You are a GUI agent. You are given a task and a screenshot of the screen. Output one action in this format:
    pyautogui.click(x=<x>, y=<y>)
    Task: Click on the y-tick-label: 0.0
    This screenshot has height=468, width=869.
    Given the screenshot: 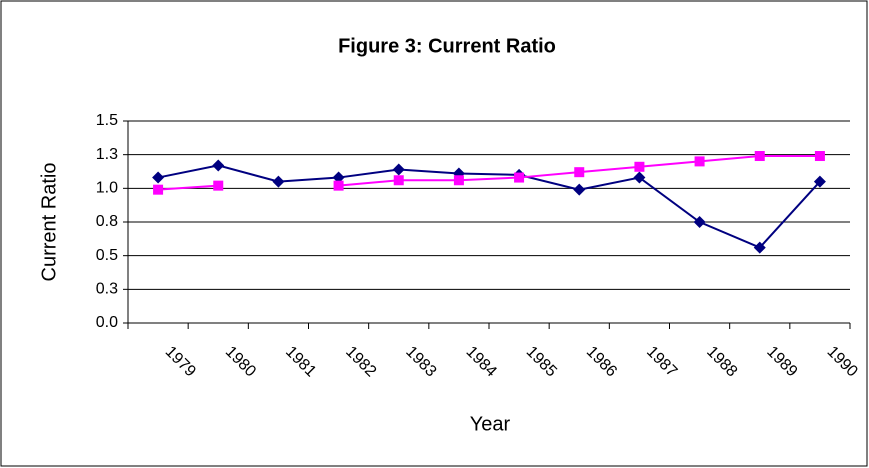 What is the action you would take?
    pyautogui.click(x=107, y=322)
    